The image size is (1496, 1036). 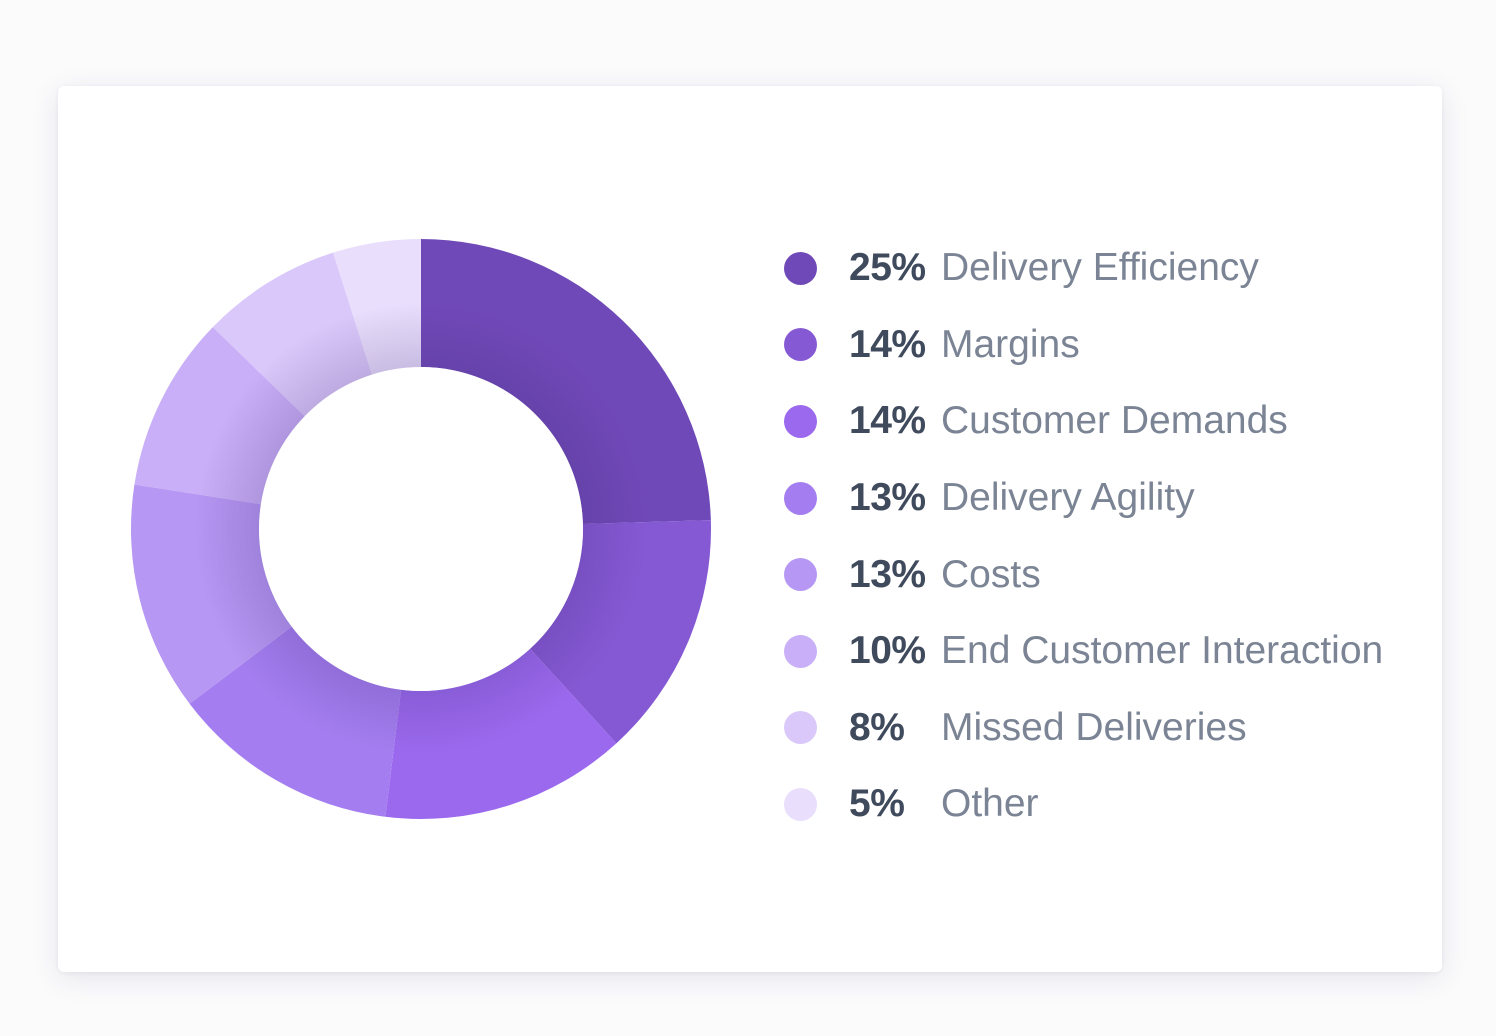 What do you see at coordinates (1114, 421) in the screenshot?
I see `legend-label: Customer Demands` at bounding box center [1114, 421].